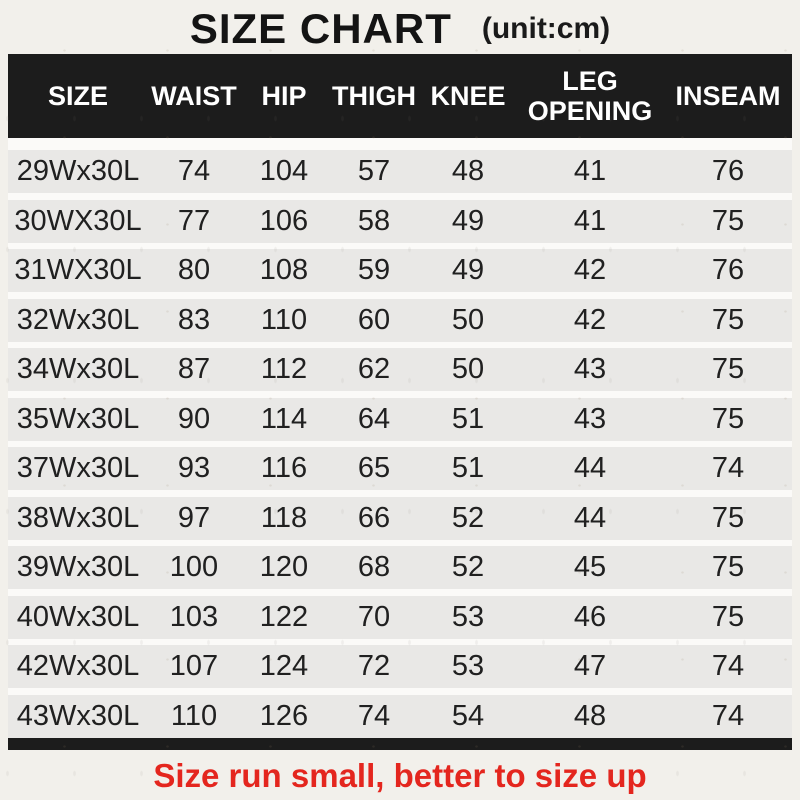 The height and width of the screenshot is (800, 800). I want to click on size-cell: 39Wx30L, so click(78, 567).